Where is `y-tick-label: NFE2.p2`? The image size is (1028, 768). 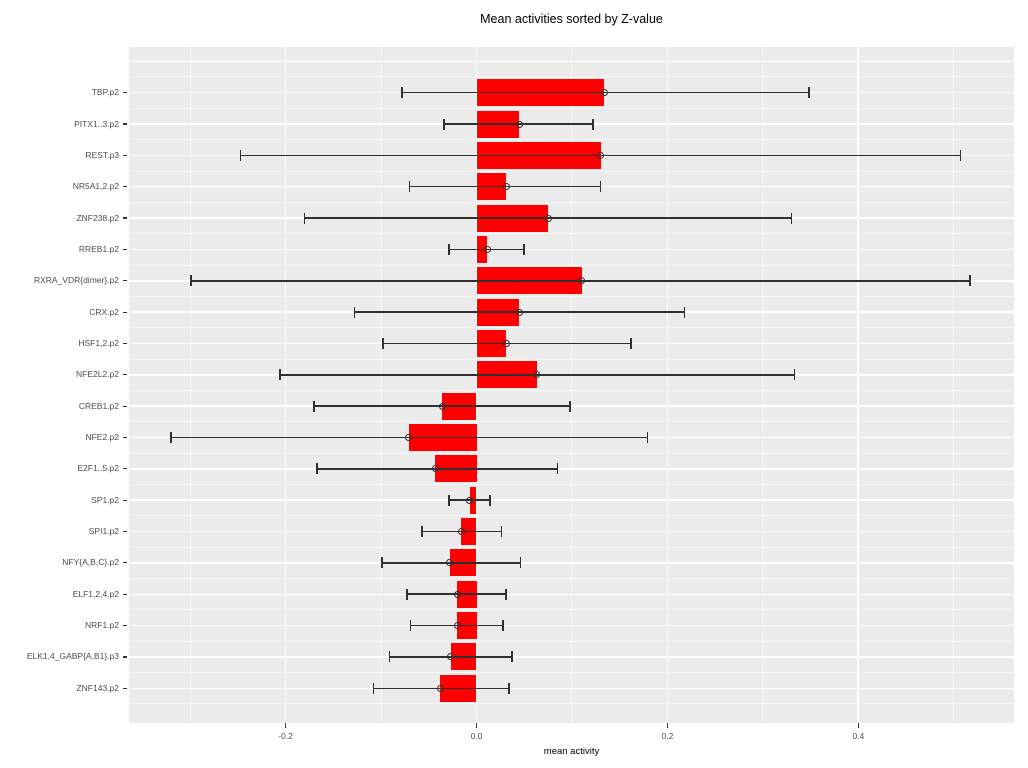
y-tick-label: NFE2.p2 is located at coordinates (102, 437).